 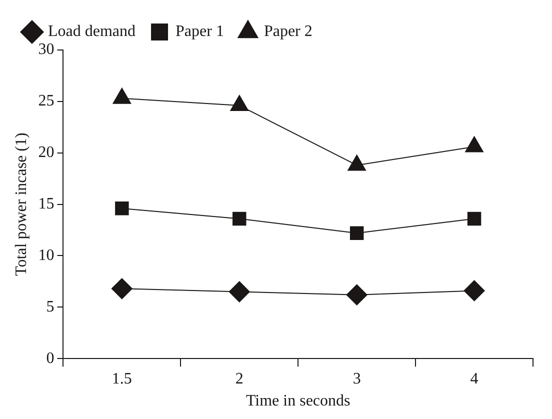 I want to click on x-axis-title: Time in seconds, so click(x=298, y=401).